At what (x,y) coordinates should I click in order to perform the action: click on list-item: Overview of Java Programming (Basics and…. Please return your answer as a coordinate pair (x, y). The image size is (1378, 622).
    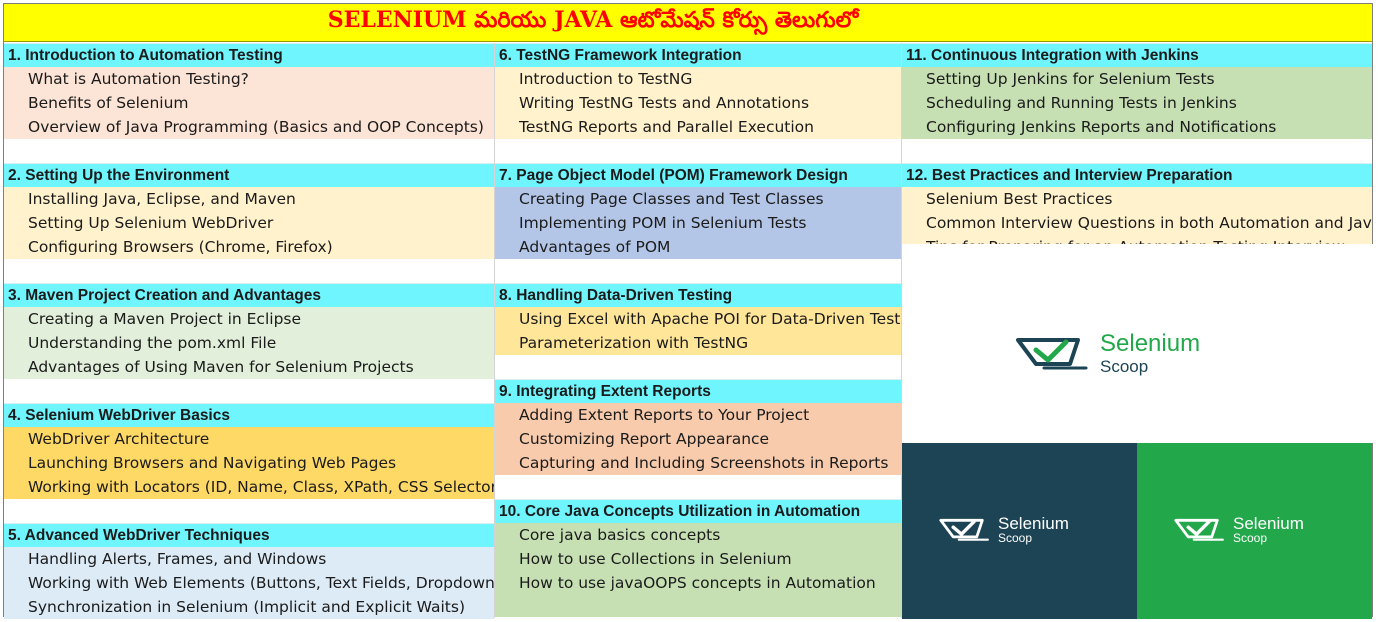
    Looking at the image, I should click on (249, 127).